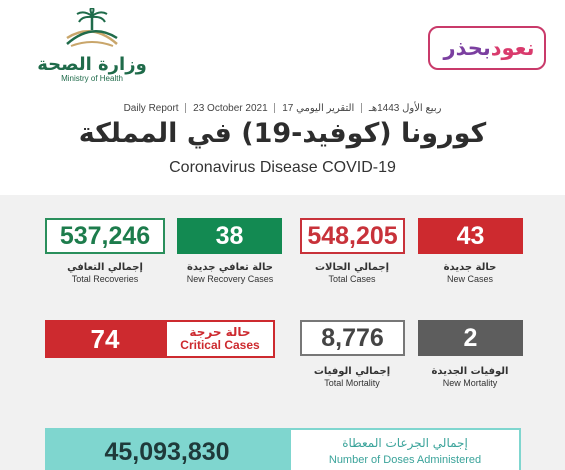 The width and height of the screenshot is (565, 470). I want to click on ministry-name-ar: وزارة الصحة, so click(92, 64).